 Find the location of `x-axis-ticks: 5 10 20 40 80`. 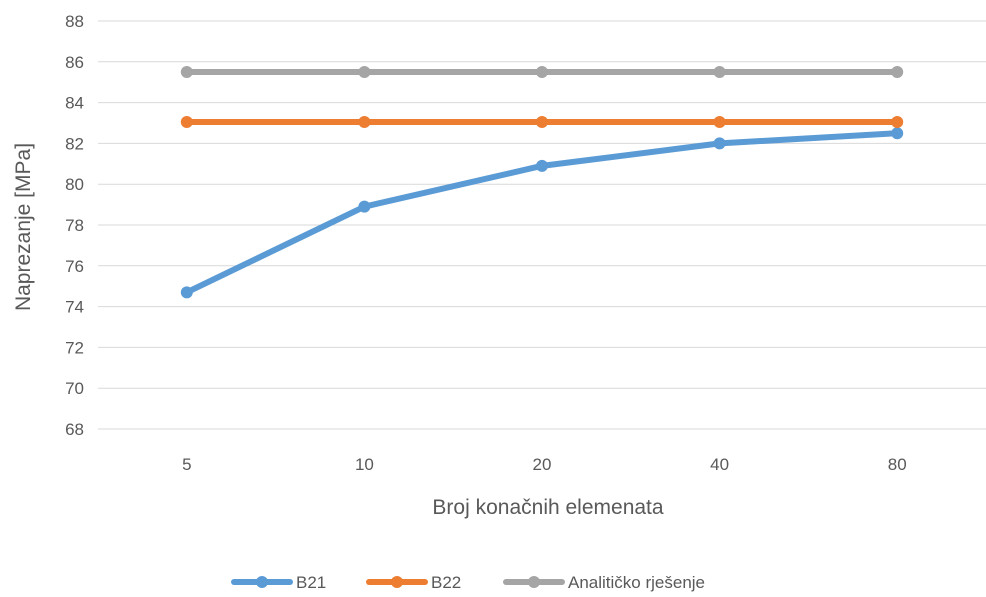

x-axis-ticks: 5 10 20 40 80 is located at coordinates (544, 464).